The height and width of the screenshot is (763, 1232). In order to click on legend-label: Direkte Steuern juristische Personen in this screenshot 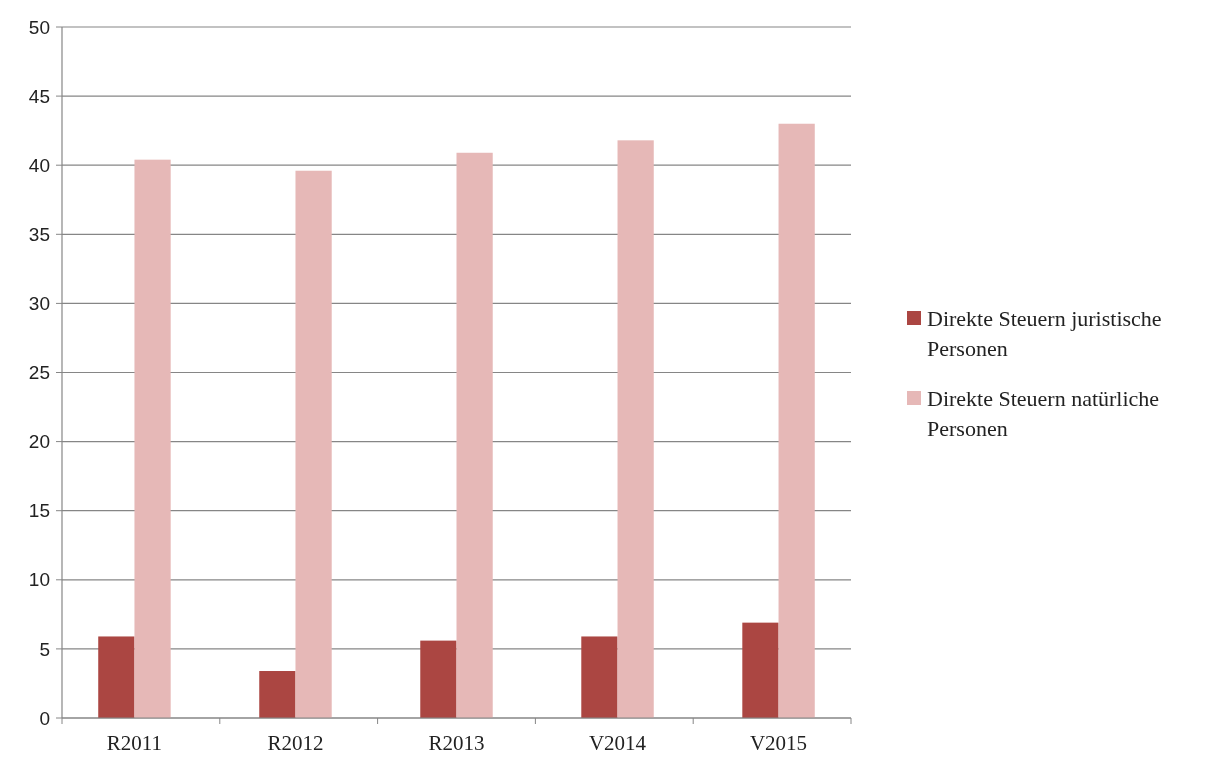, I will do `click(1044, 333)`.